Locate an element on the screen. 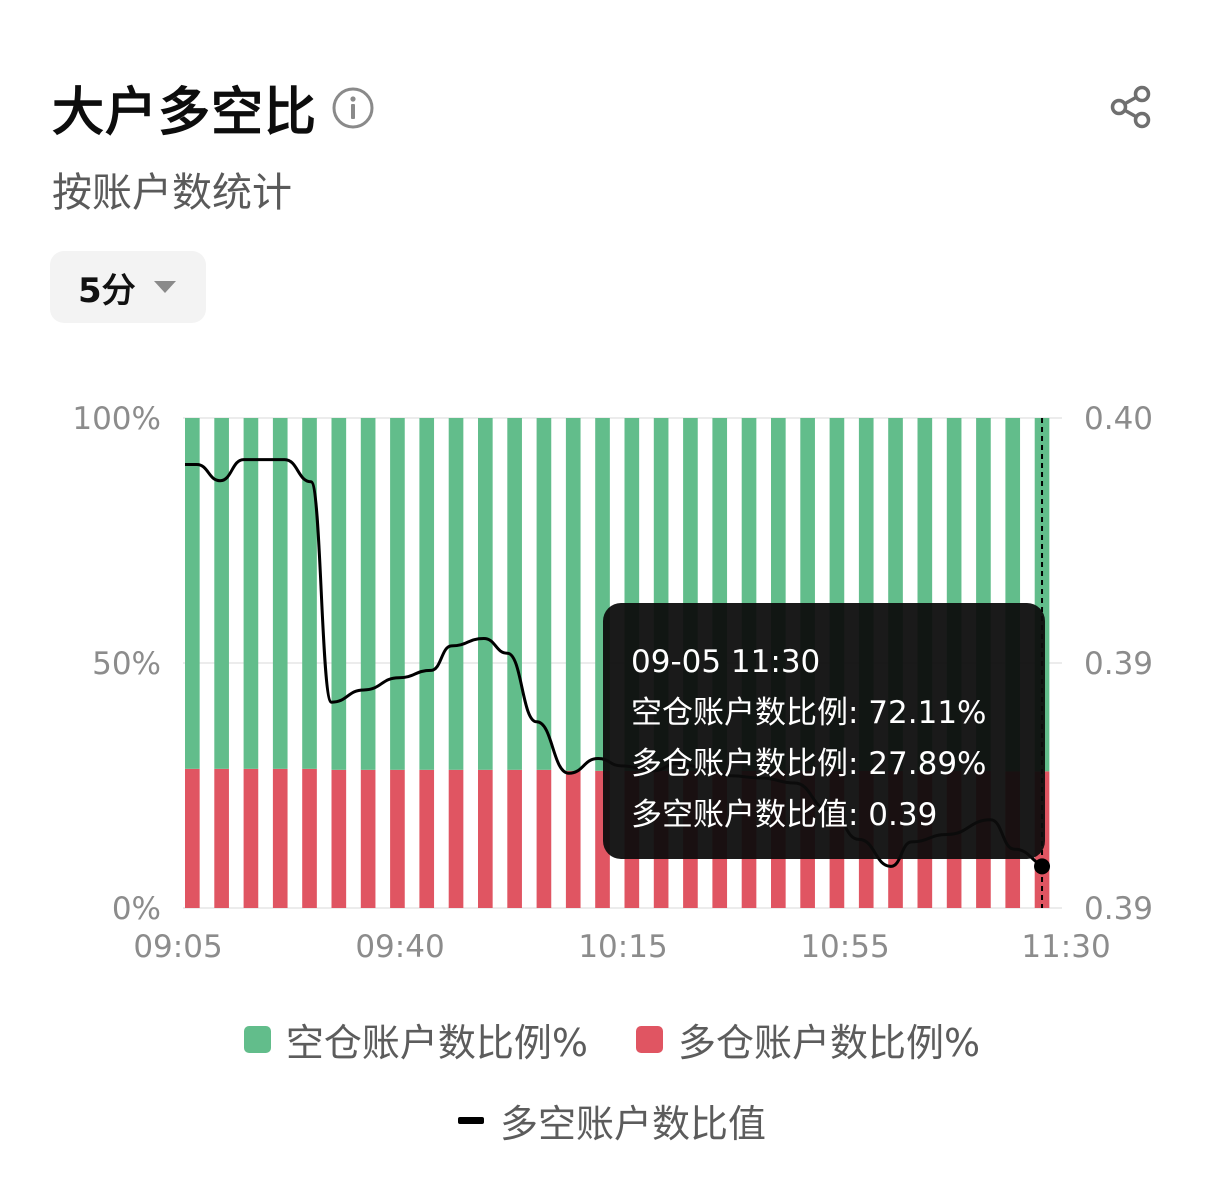 The height and width of the screenshot is (1183, 1224). info-icon is located at coordinates (353, 108).